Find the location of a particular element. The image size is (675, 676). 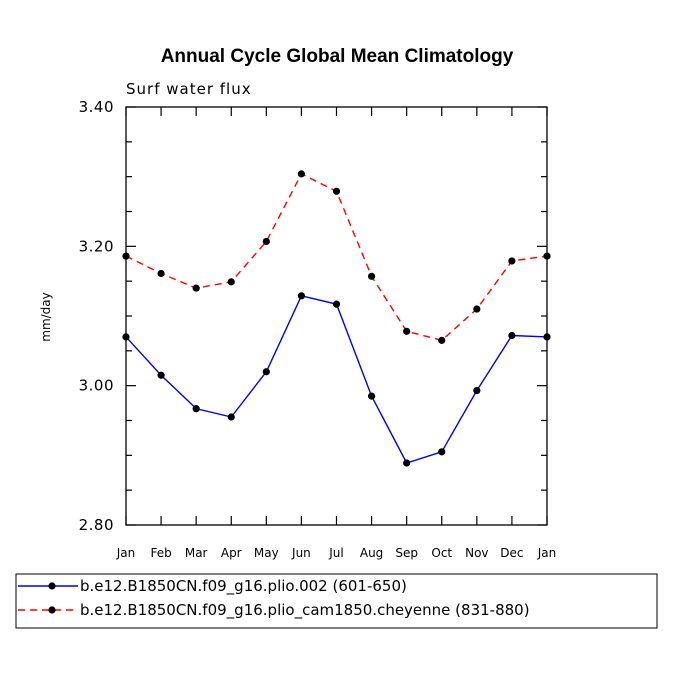

y-tick-label: 3.40 is located at coordinates (96, 107).